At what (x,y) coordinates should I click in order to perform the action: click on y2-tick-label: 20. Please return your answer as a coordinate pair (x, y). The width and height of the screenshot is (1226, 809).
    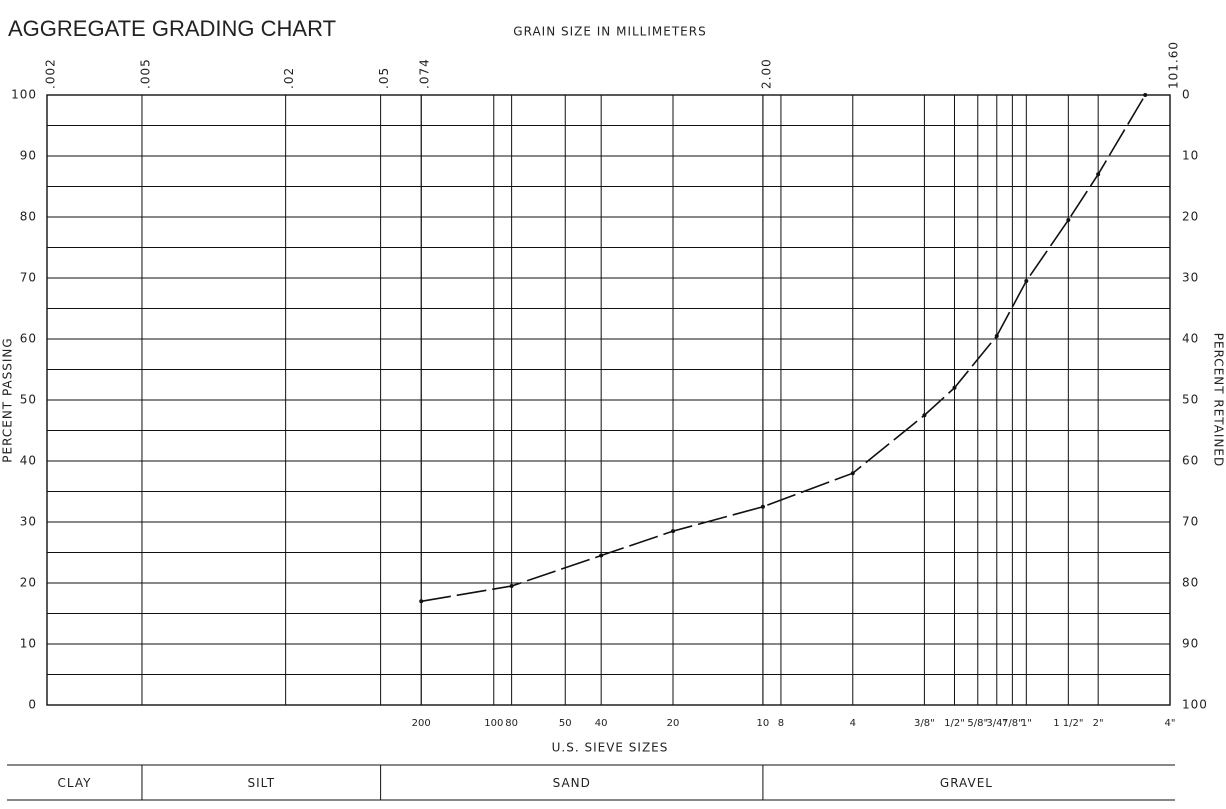
    Looking at the image, I should click on (1190, 217).